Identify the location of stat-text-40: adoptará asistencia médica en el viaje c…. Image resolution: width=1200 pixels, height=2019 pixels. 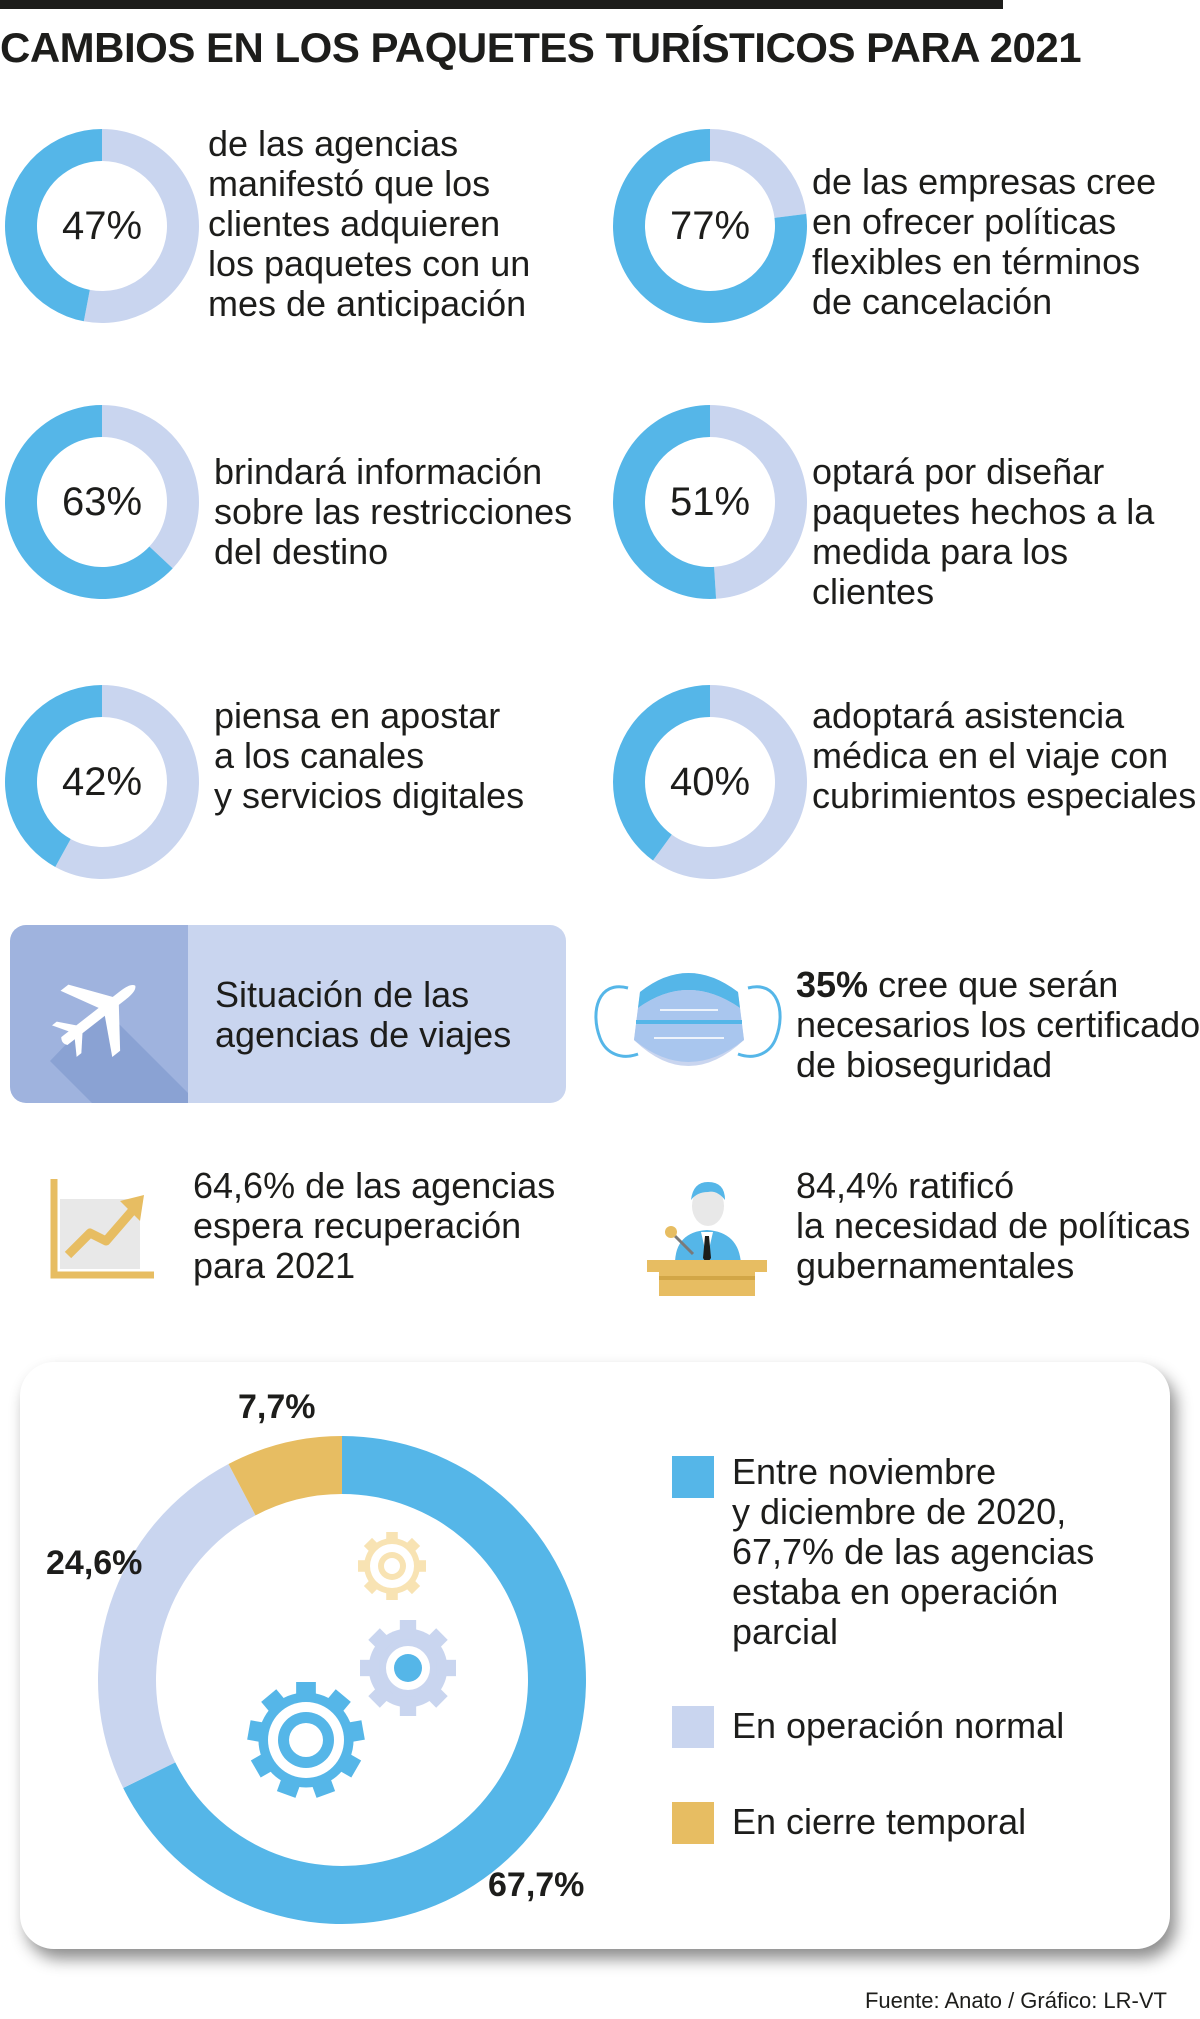
(1004, 755).